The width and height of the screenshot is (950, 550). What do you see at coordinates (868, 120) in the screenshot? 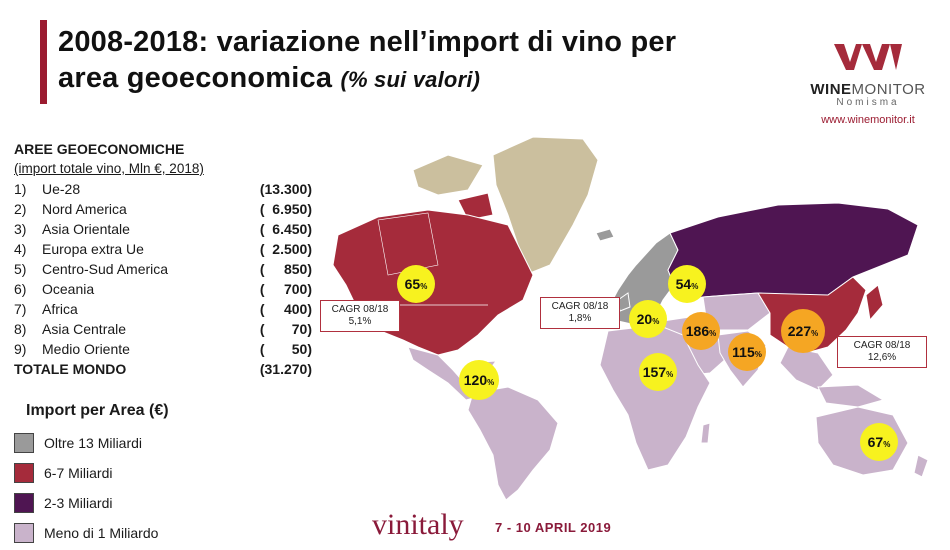
I see `logo-url: www.winemonitor.it` at bounding box center [868, 120].